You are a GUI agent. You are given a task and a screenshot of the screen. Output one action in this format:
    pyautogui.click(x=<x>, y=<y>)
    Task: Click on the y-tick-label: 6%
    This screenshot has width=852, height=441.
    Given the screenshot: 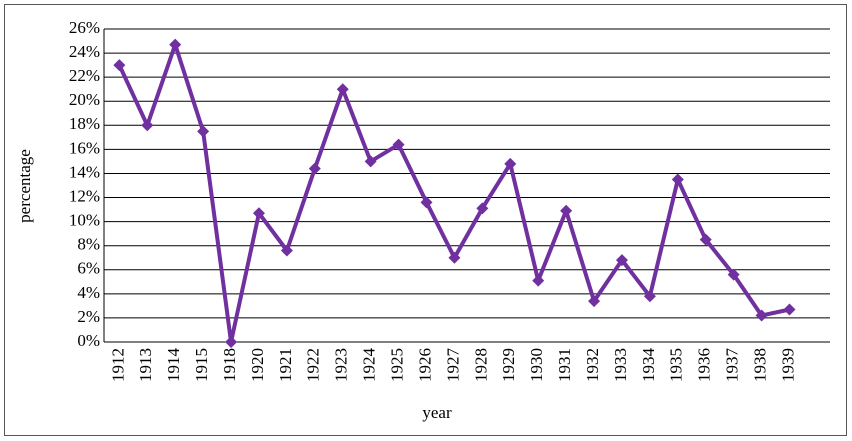 What is the action you would take?
    pyautogui.click(x=88, y=268)
    